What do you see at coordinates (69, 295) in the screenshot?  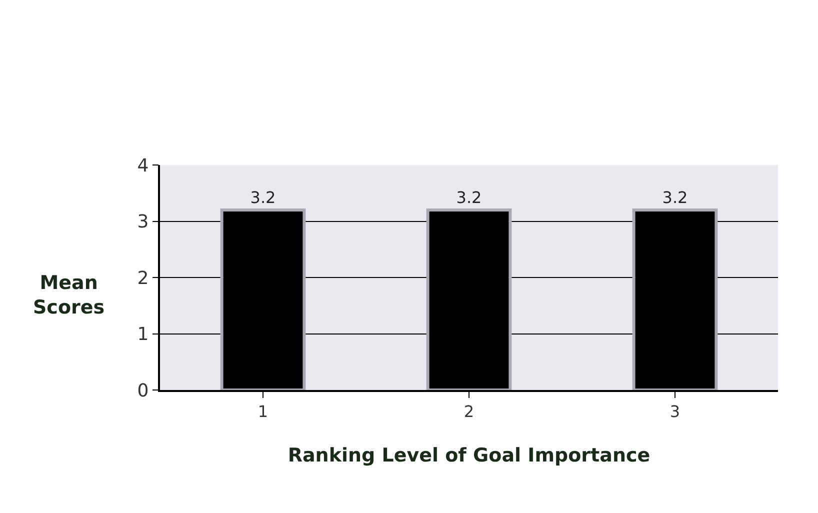 I see `y-axis-title: Mean Scores` at bounding box center [69, 295].